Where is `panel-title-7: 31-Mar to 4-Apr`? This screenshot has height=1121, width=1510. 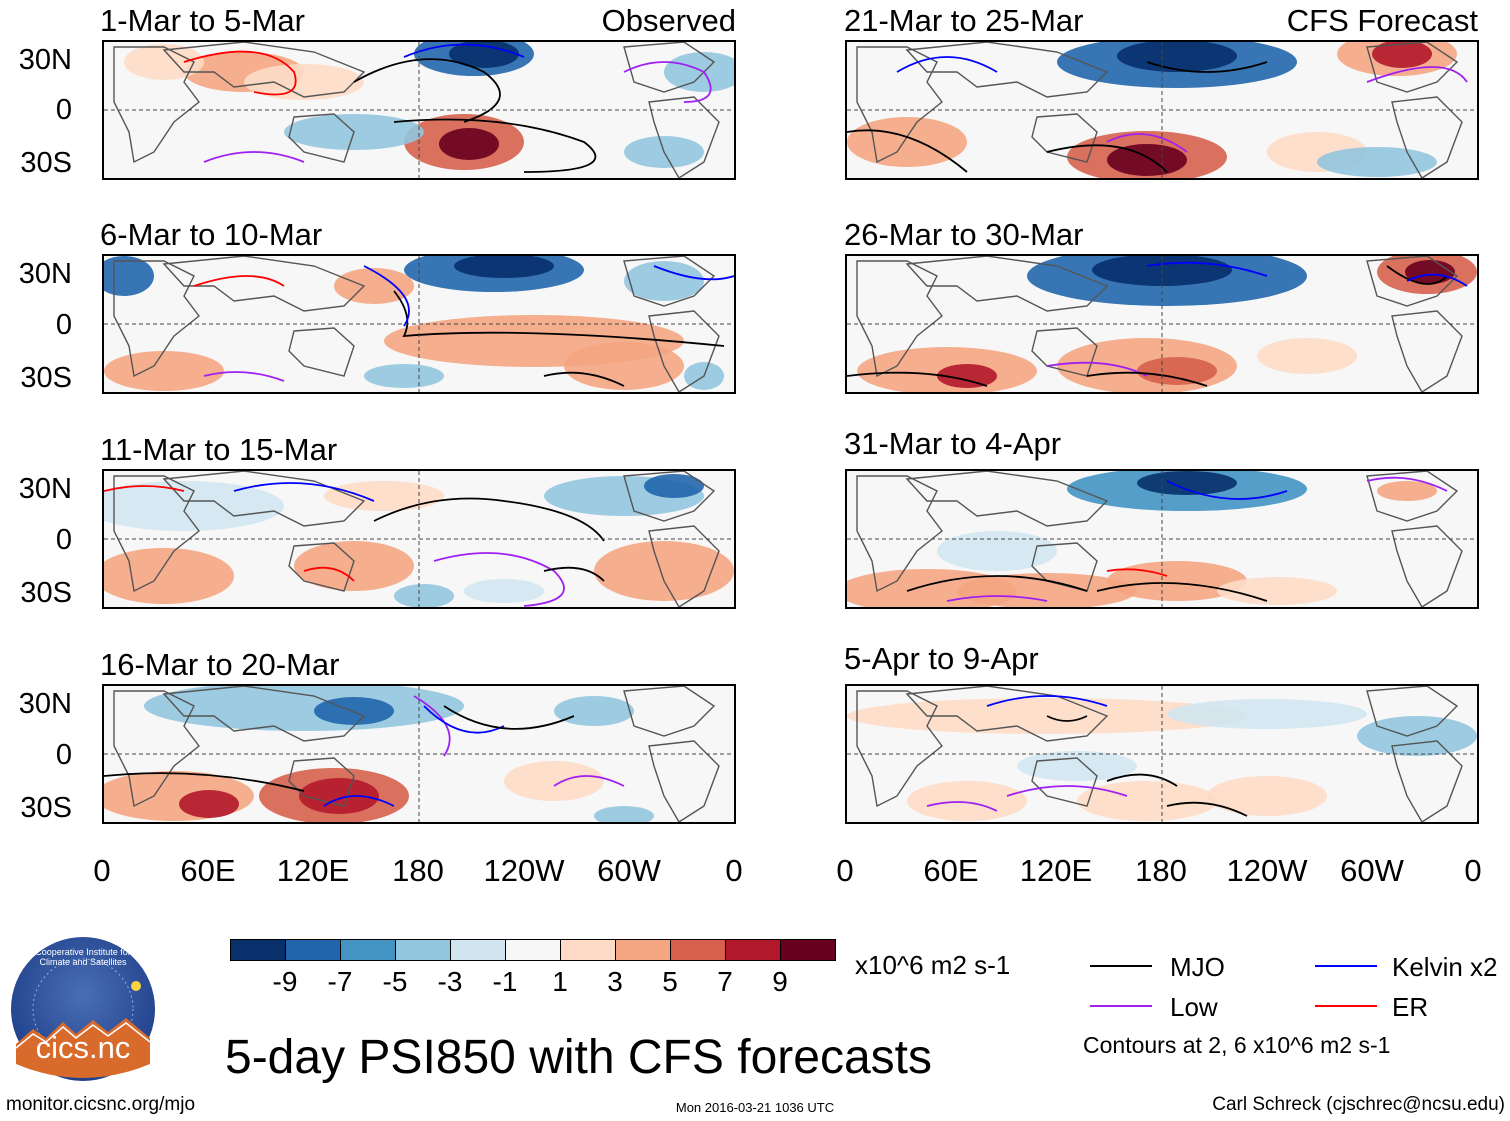 panel-title-7: 31-Mar to 4-Apr is located at coordinates (953, 443).